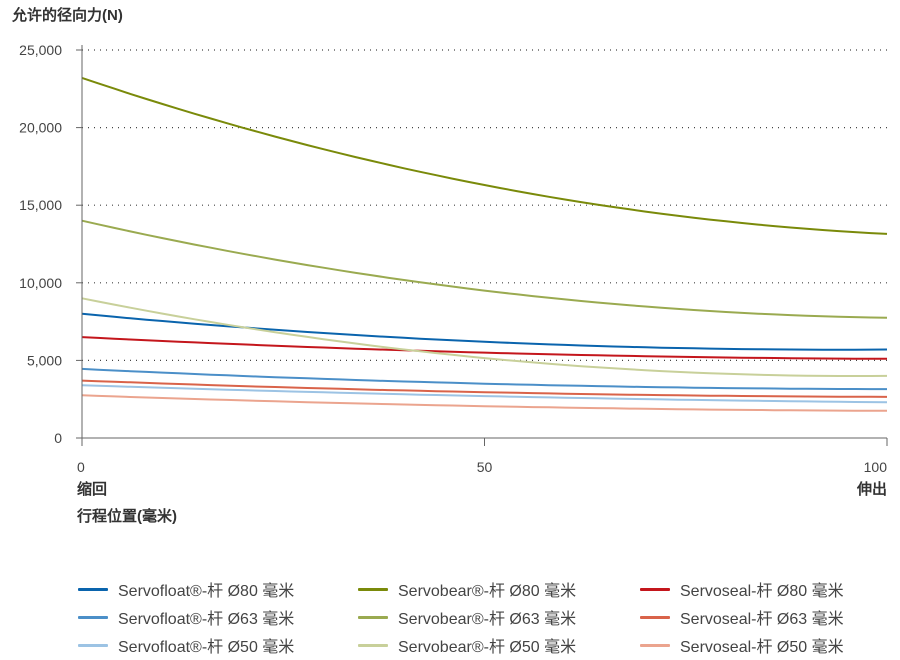 The height and width of the screenshot is (660, 900). I want to click on x-tick-label: 50, so click(485, 467).